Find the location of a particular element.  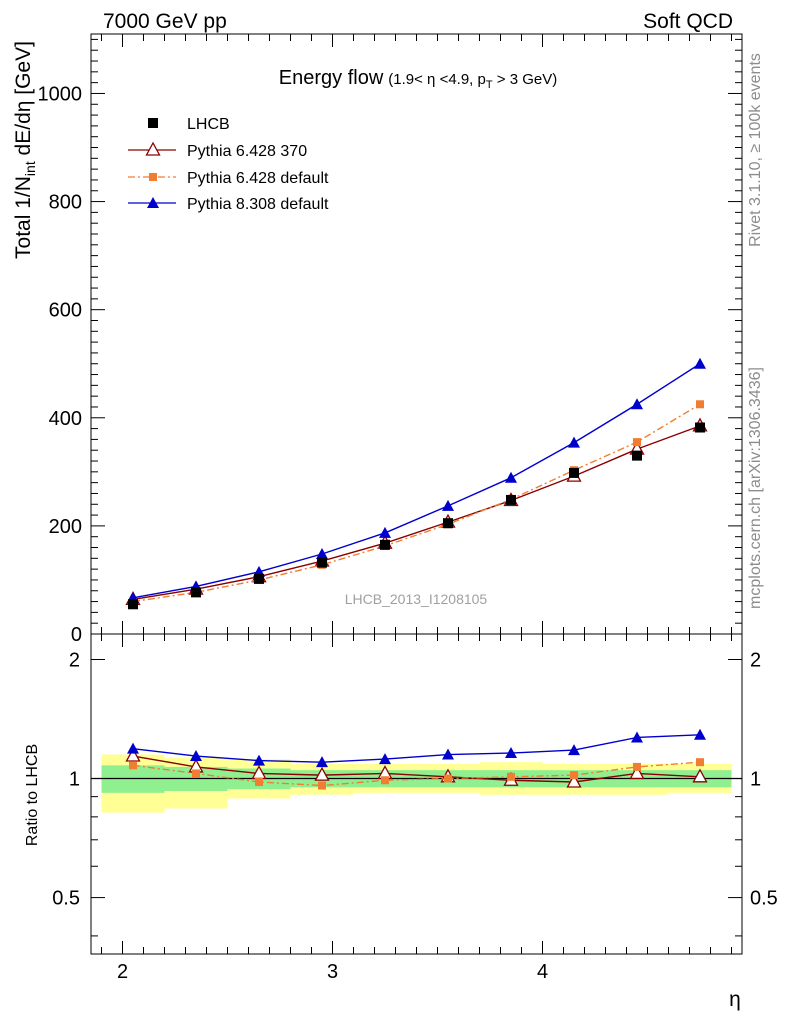

subtitle-subscript: T is located at coordinates (489, 85).